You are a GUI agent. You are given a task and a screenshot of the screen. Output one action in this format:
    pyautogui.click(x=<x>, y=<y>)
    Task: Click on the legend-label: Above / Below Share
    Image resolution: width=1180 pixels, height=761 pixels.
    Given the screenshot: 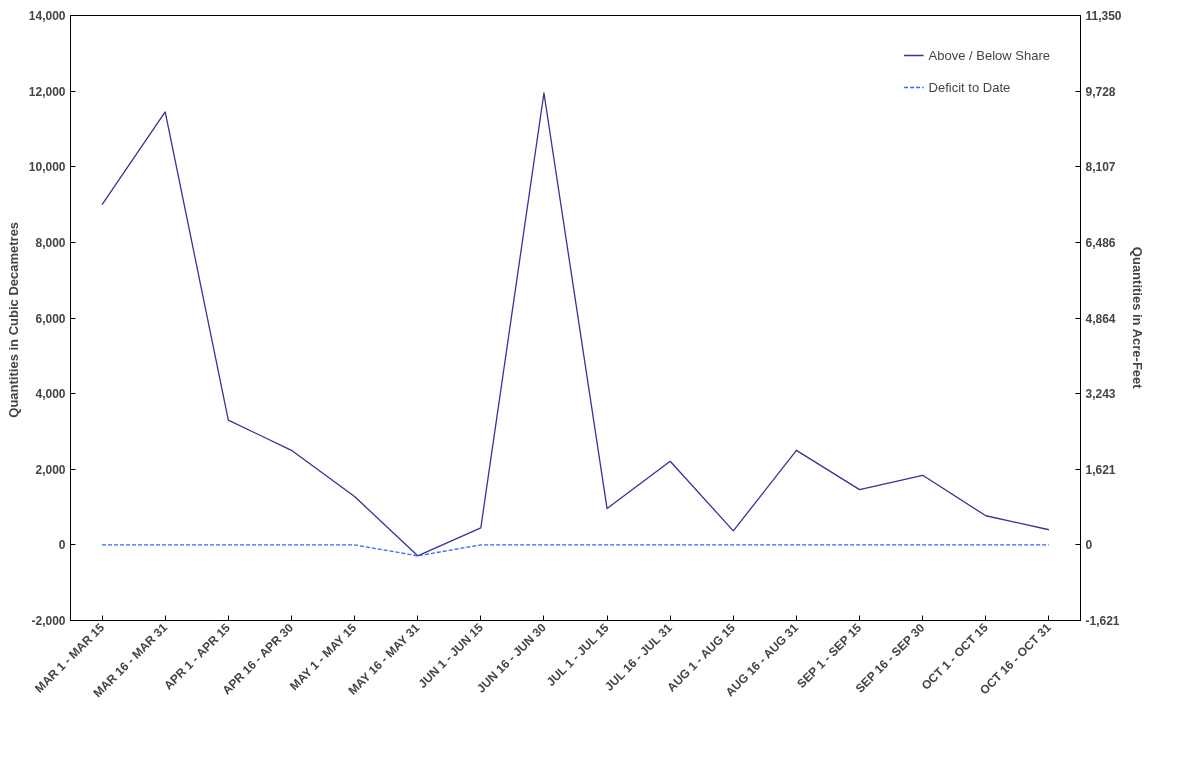 What is the action you would take?
    pyautogui.click(x=989, y=55)
    